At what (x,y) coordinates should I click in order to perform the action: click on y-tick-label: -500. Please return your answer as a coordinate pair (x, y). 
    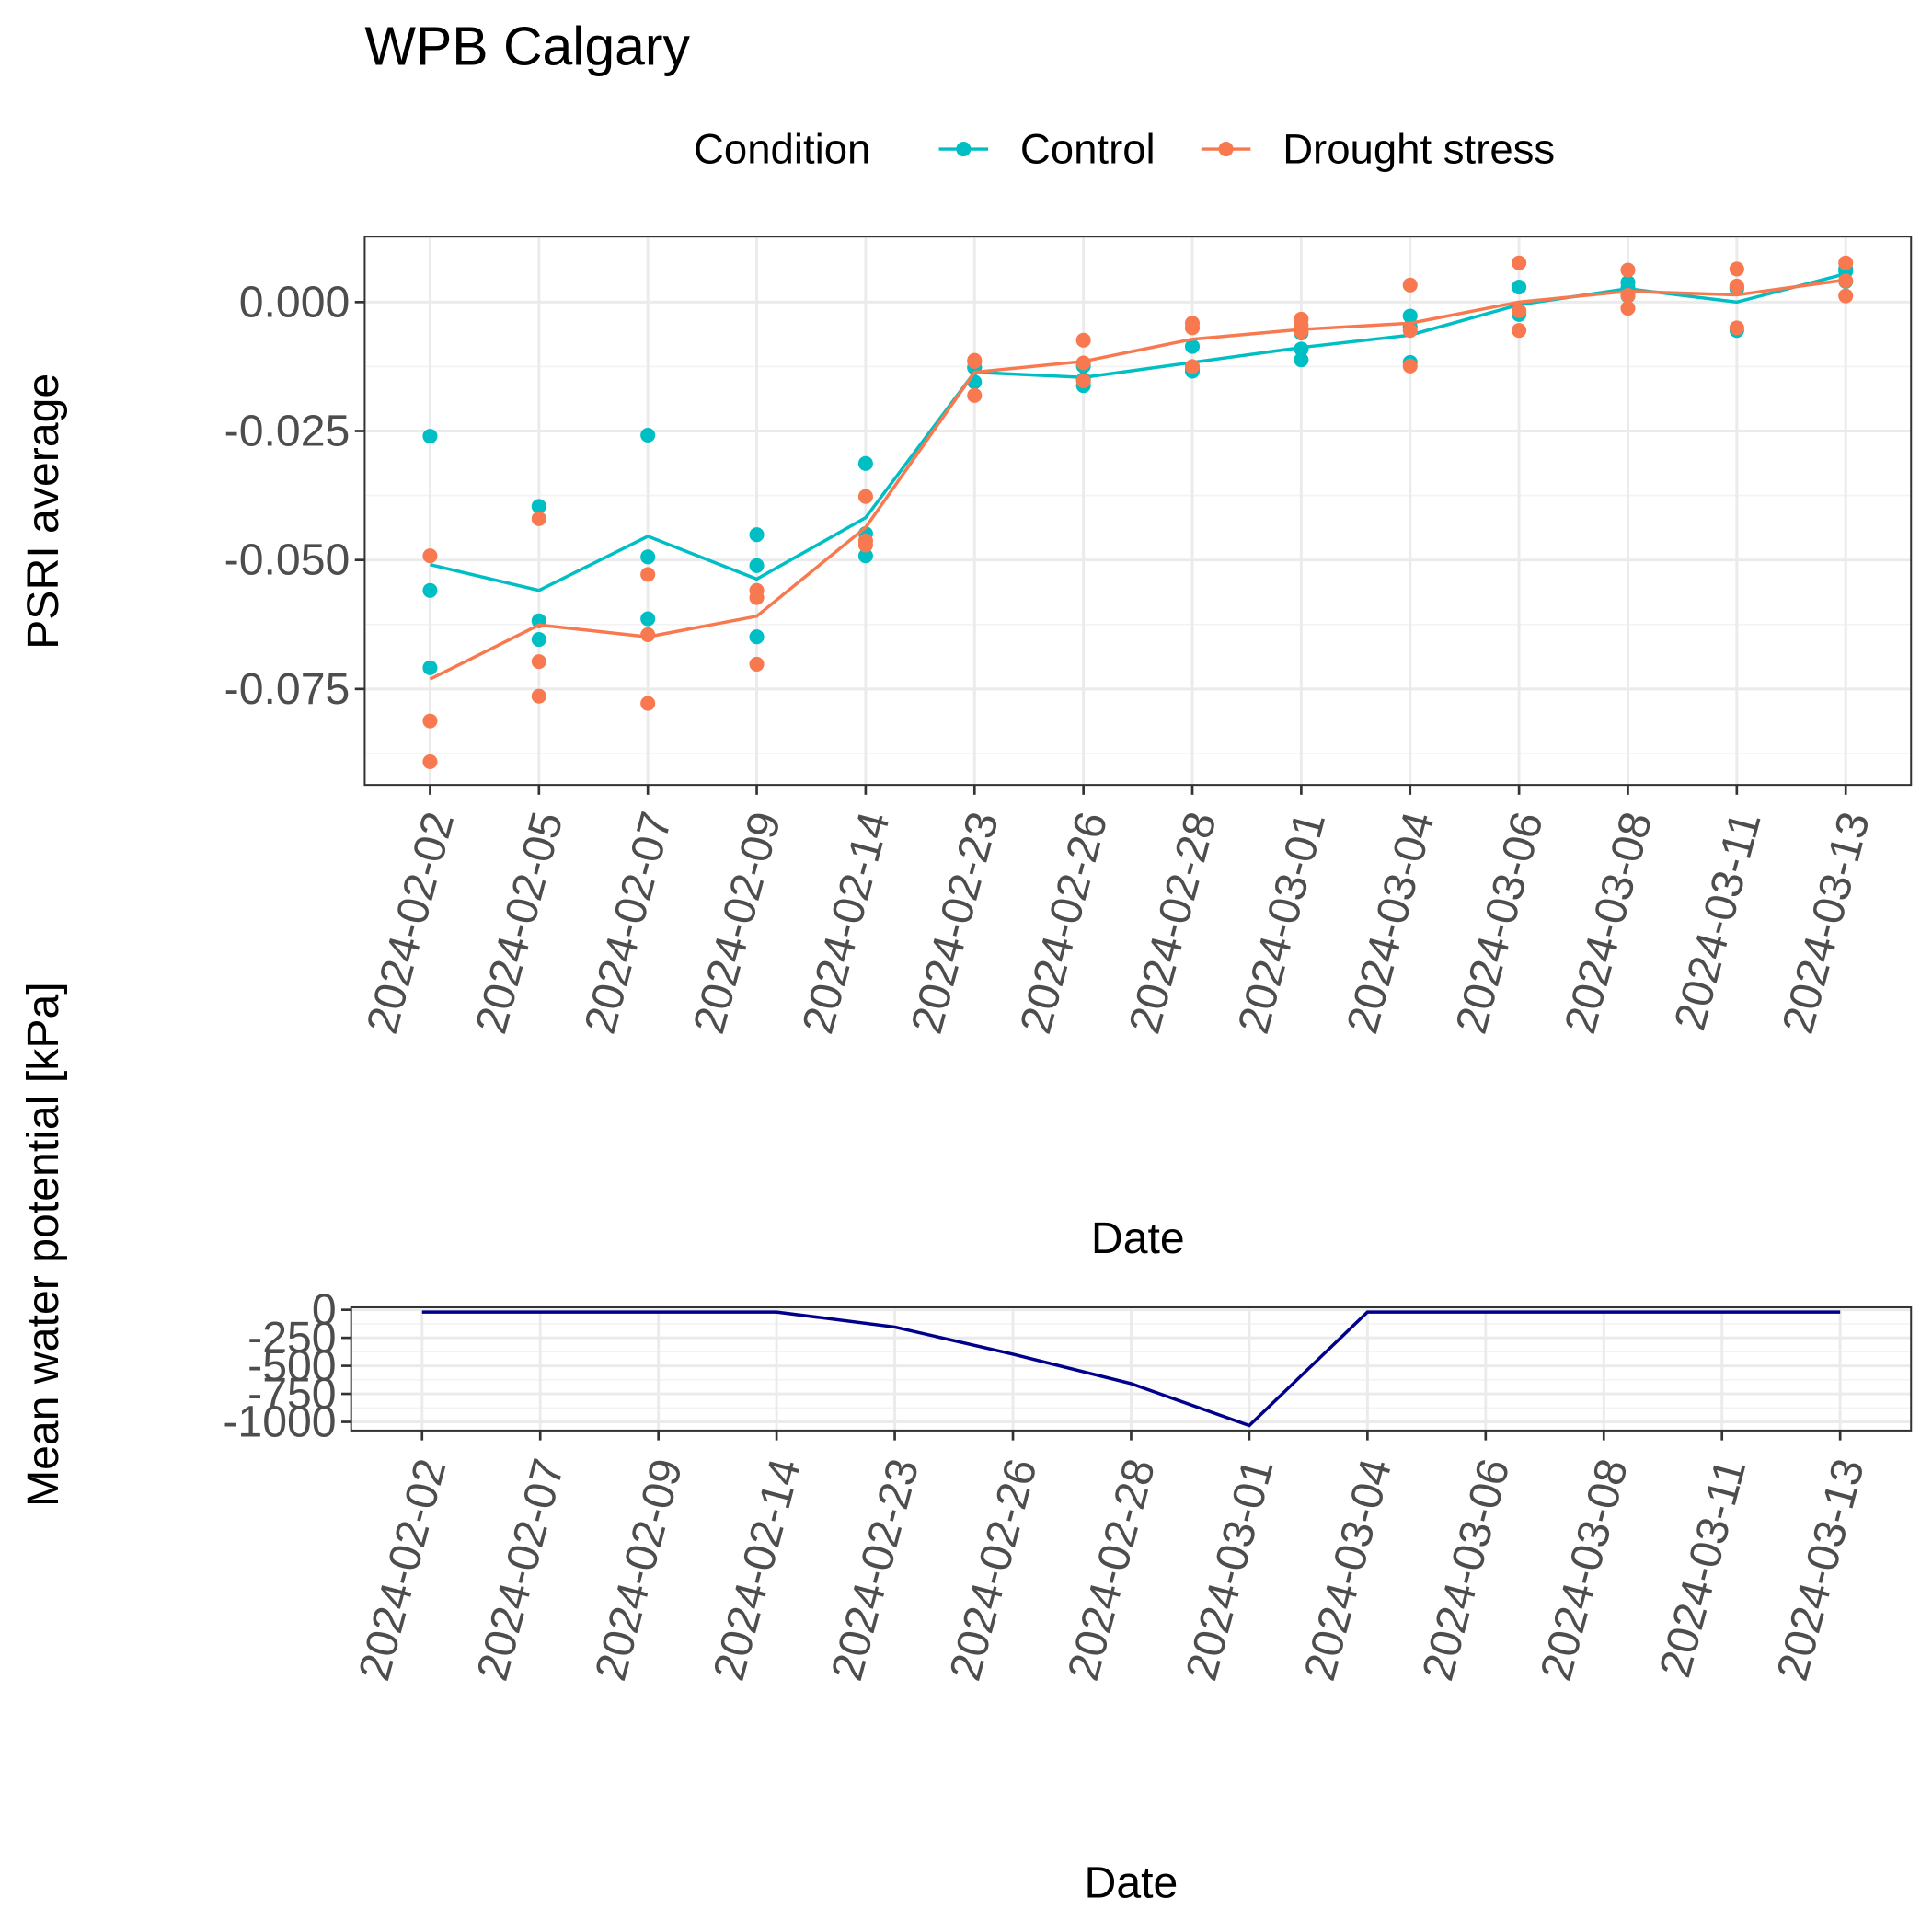
    Looking at the image, I should click on (291, 1366).